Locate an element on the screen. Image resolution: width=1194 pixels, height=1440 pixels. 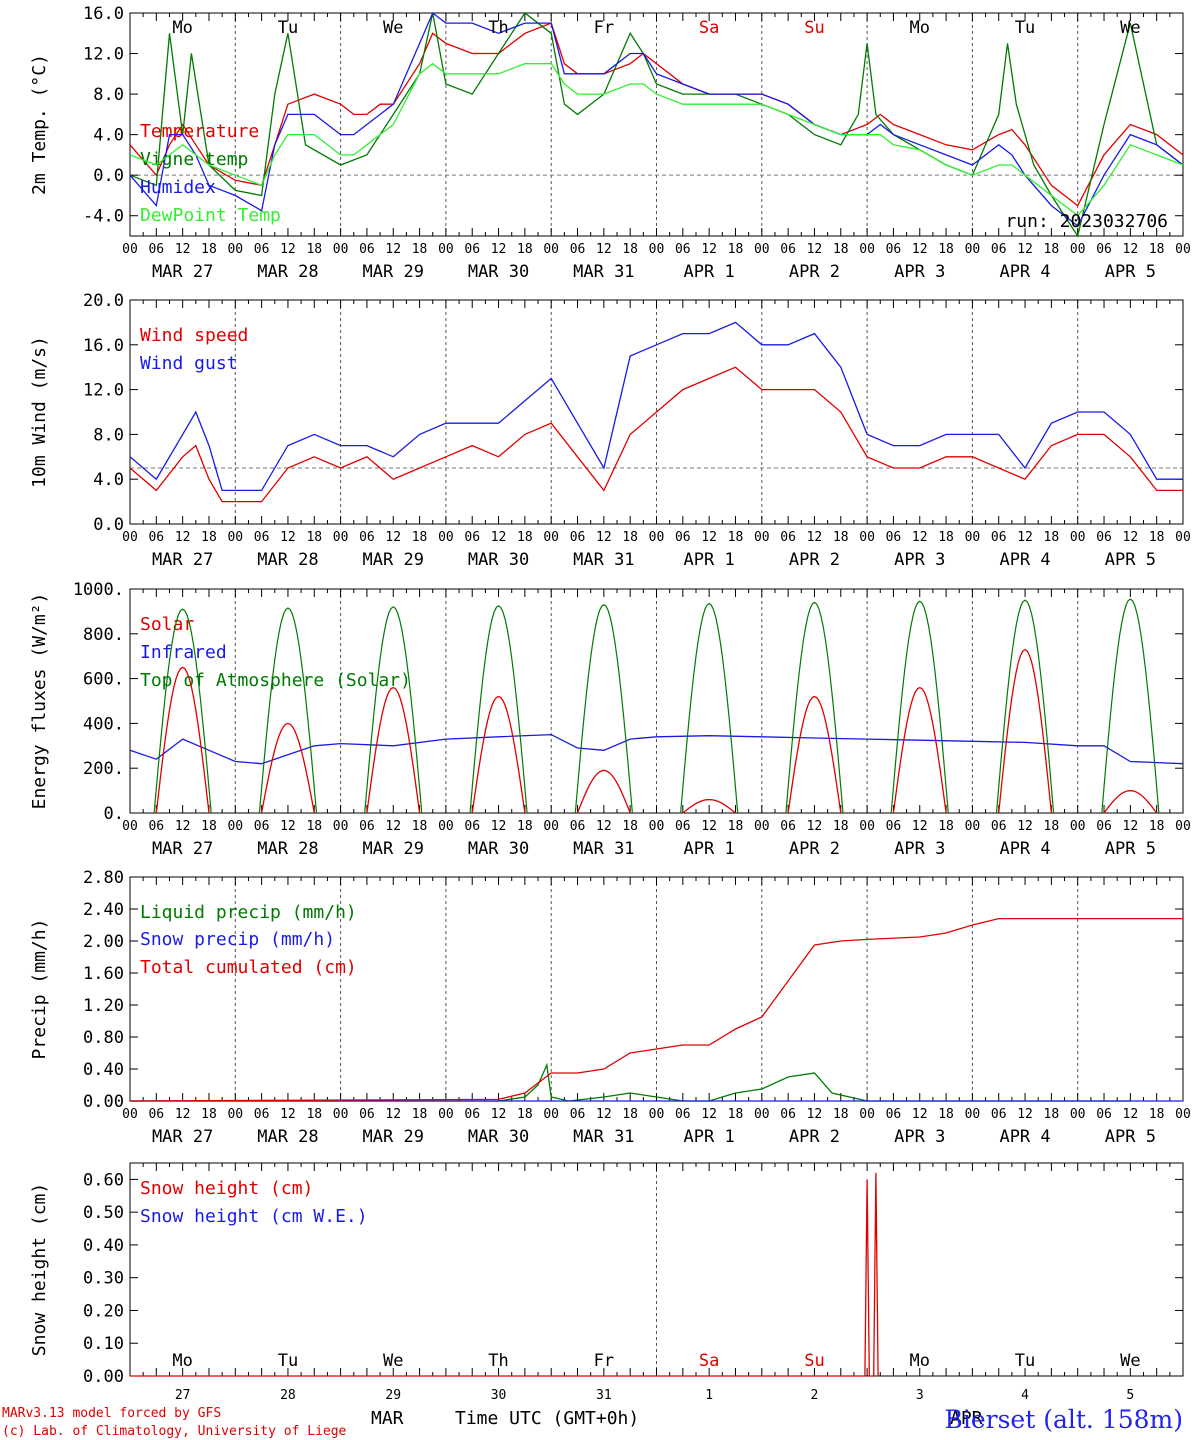
y-tick-label: 0.30 is located at coordinates (103, 1279).